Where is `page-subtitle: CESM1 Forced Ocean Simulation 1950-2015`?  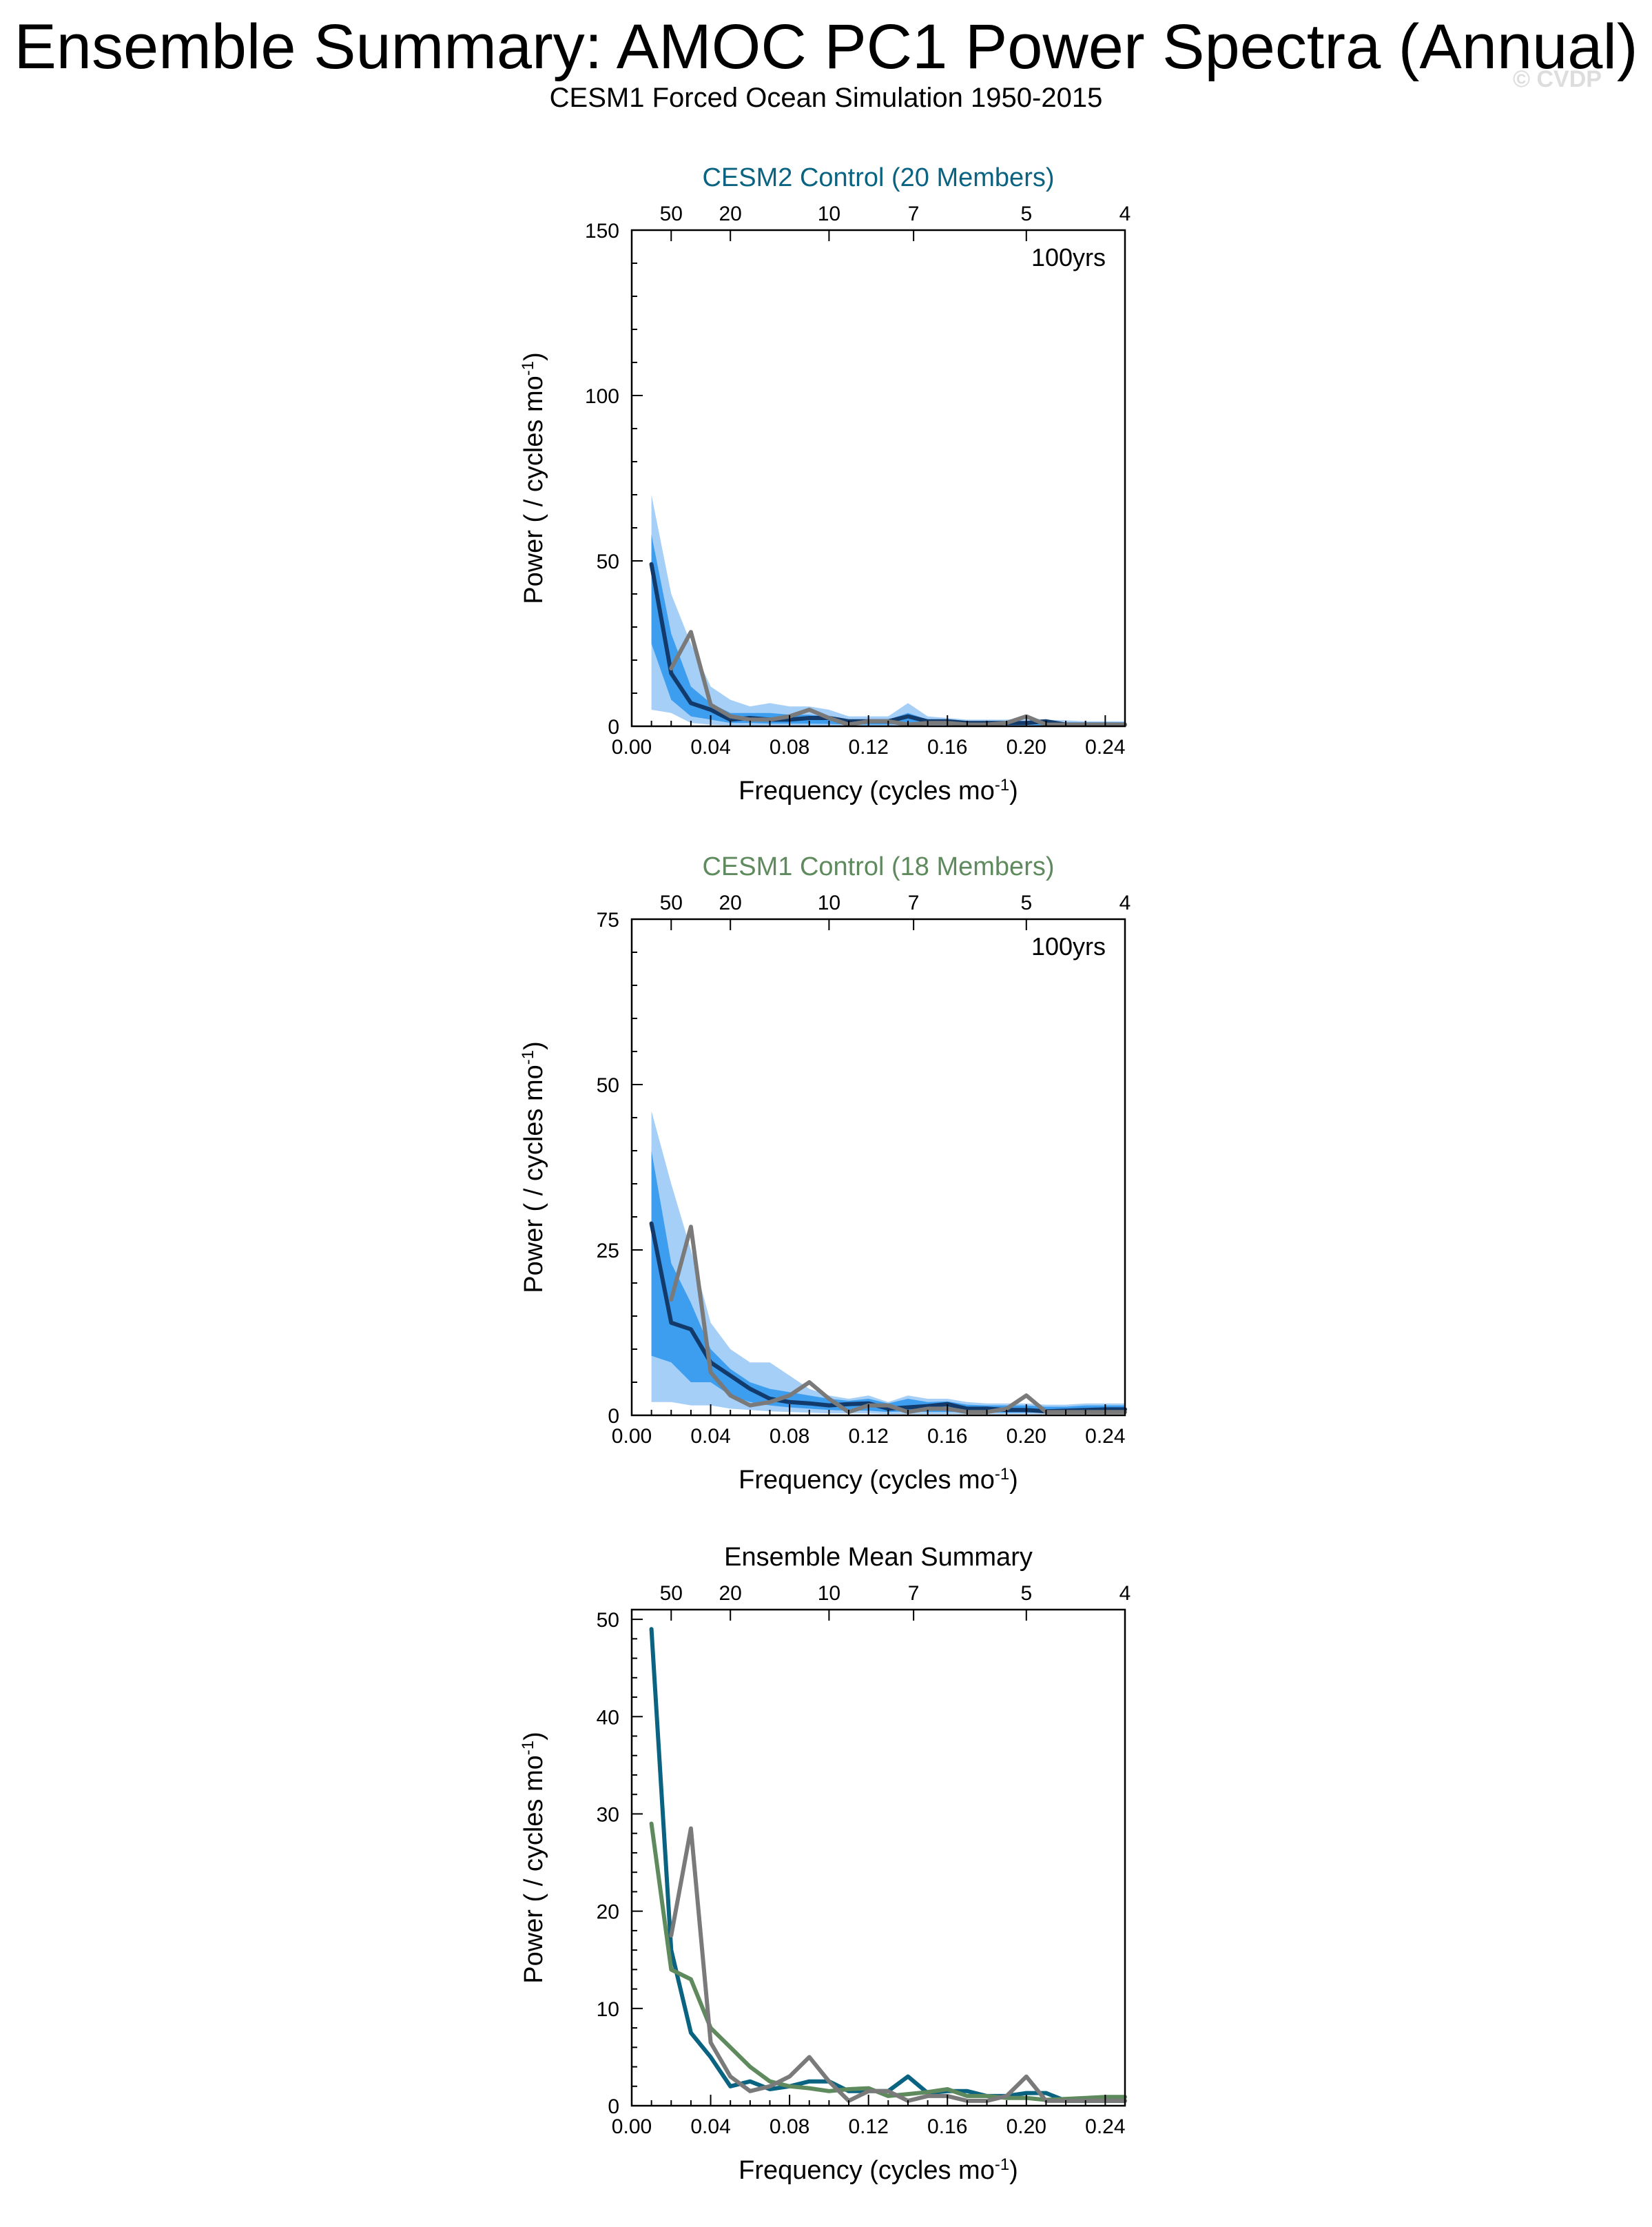 page-subtitle: CESM1 Forced Ocean Simulation 1950-2015 is located at coordinates (826, 98).